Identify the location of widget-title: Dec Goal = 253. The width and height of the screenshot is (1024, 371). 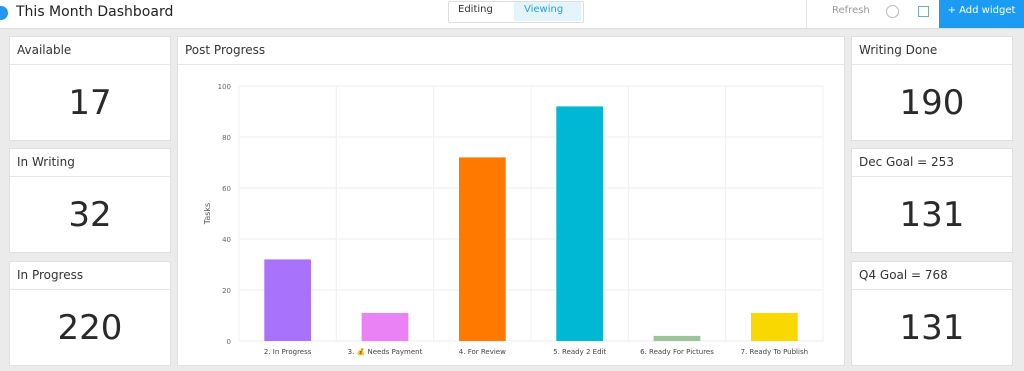
(932, 163).